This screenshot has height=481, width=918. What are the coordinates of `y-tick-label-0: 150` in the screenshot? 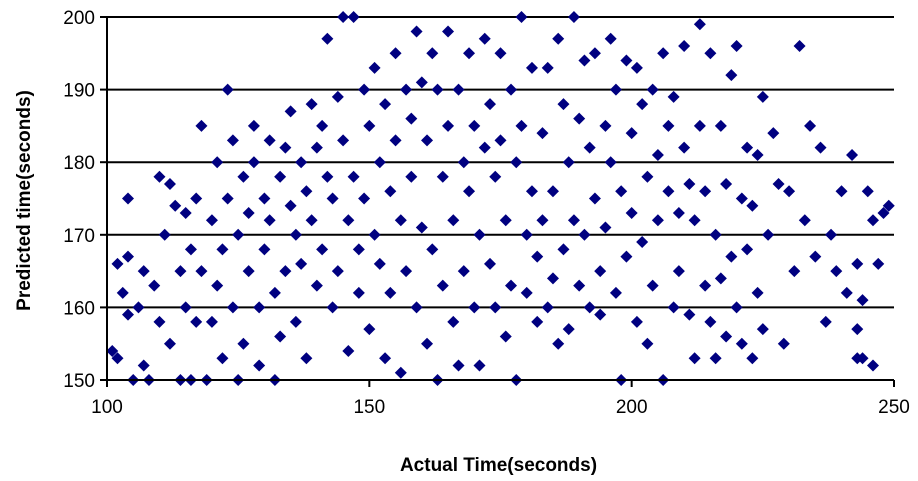 It's located at (79, 381).